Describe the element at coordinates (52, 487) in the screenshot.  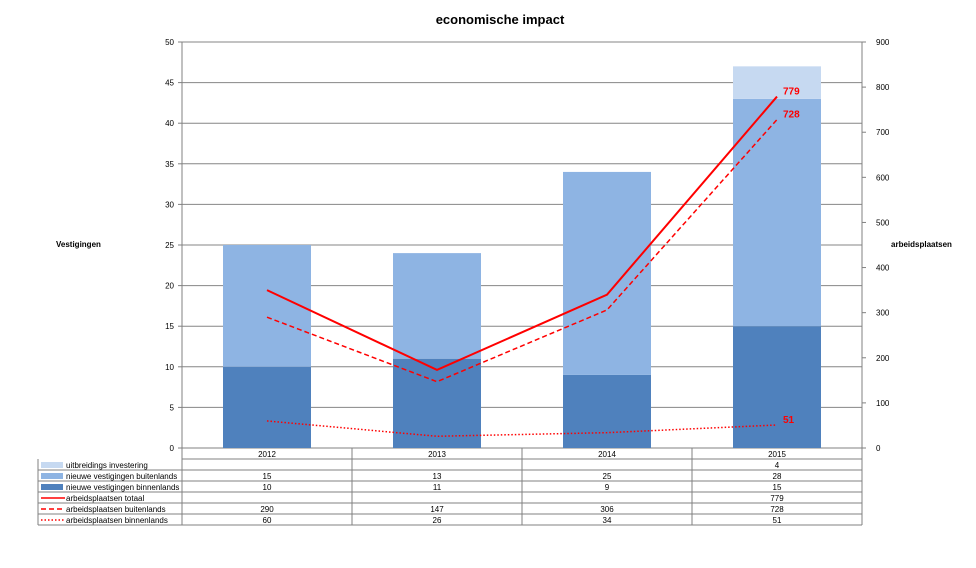
I see `legend-key-nieuwe-vestigingen-binnenlands` at that location.